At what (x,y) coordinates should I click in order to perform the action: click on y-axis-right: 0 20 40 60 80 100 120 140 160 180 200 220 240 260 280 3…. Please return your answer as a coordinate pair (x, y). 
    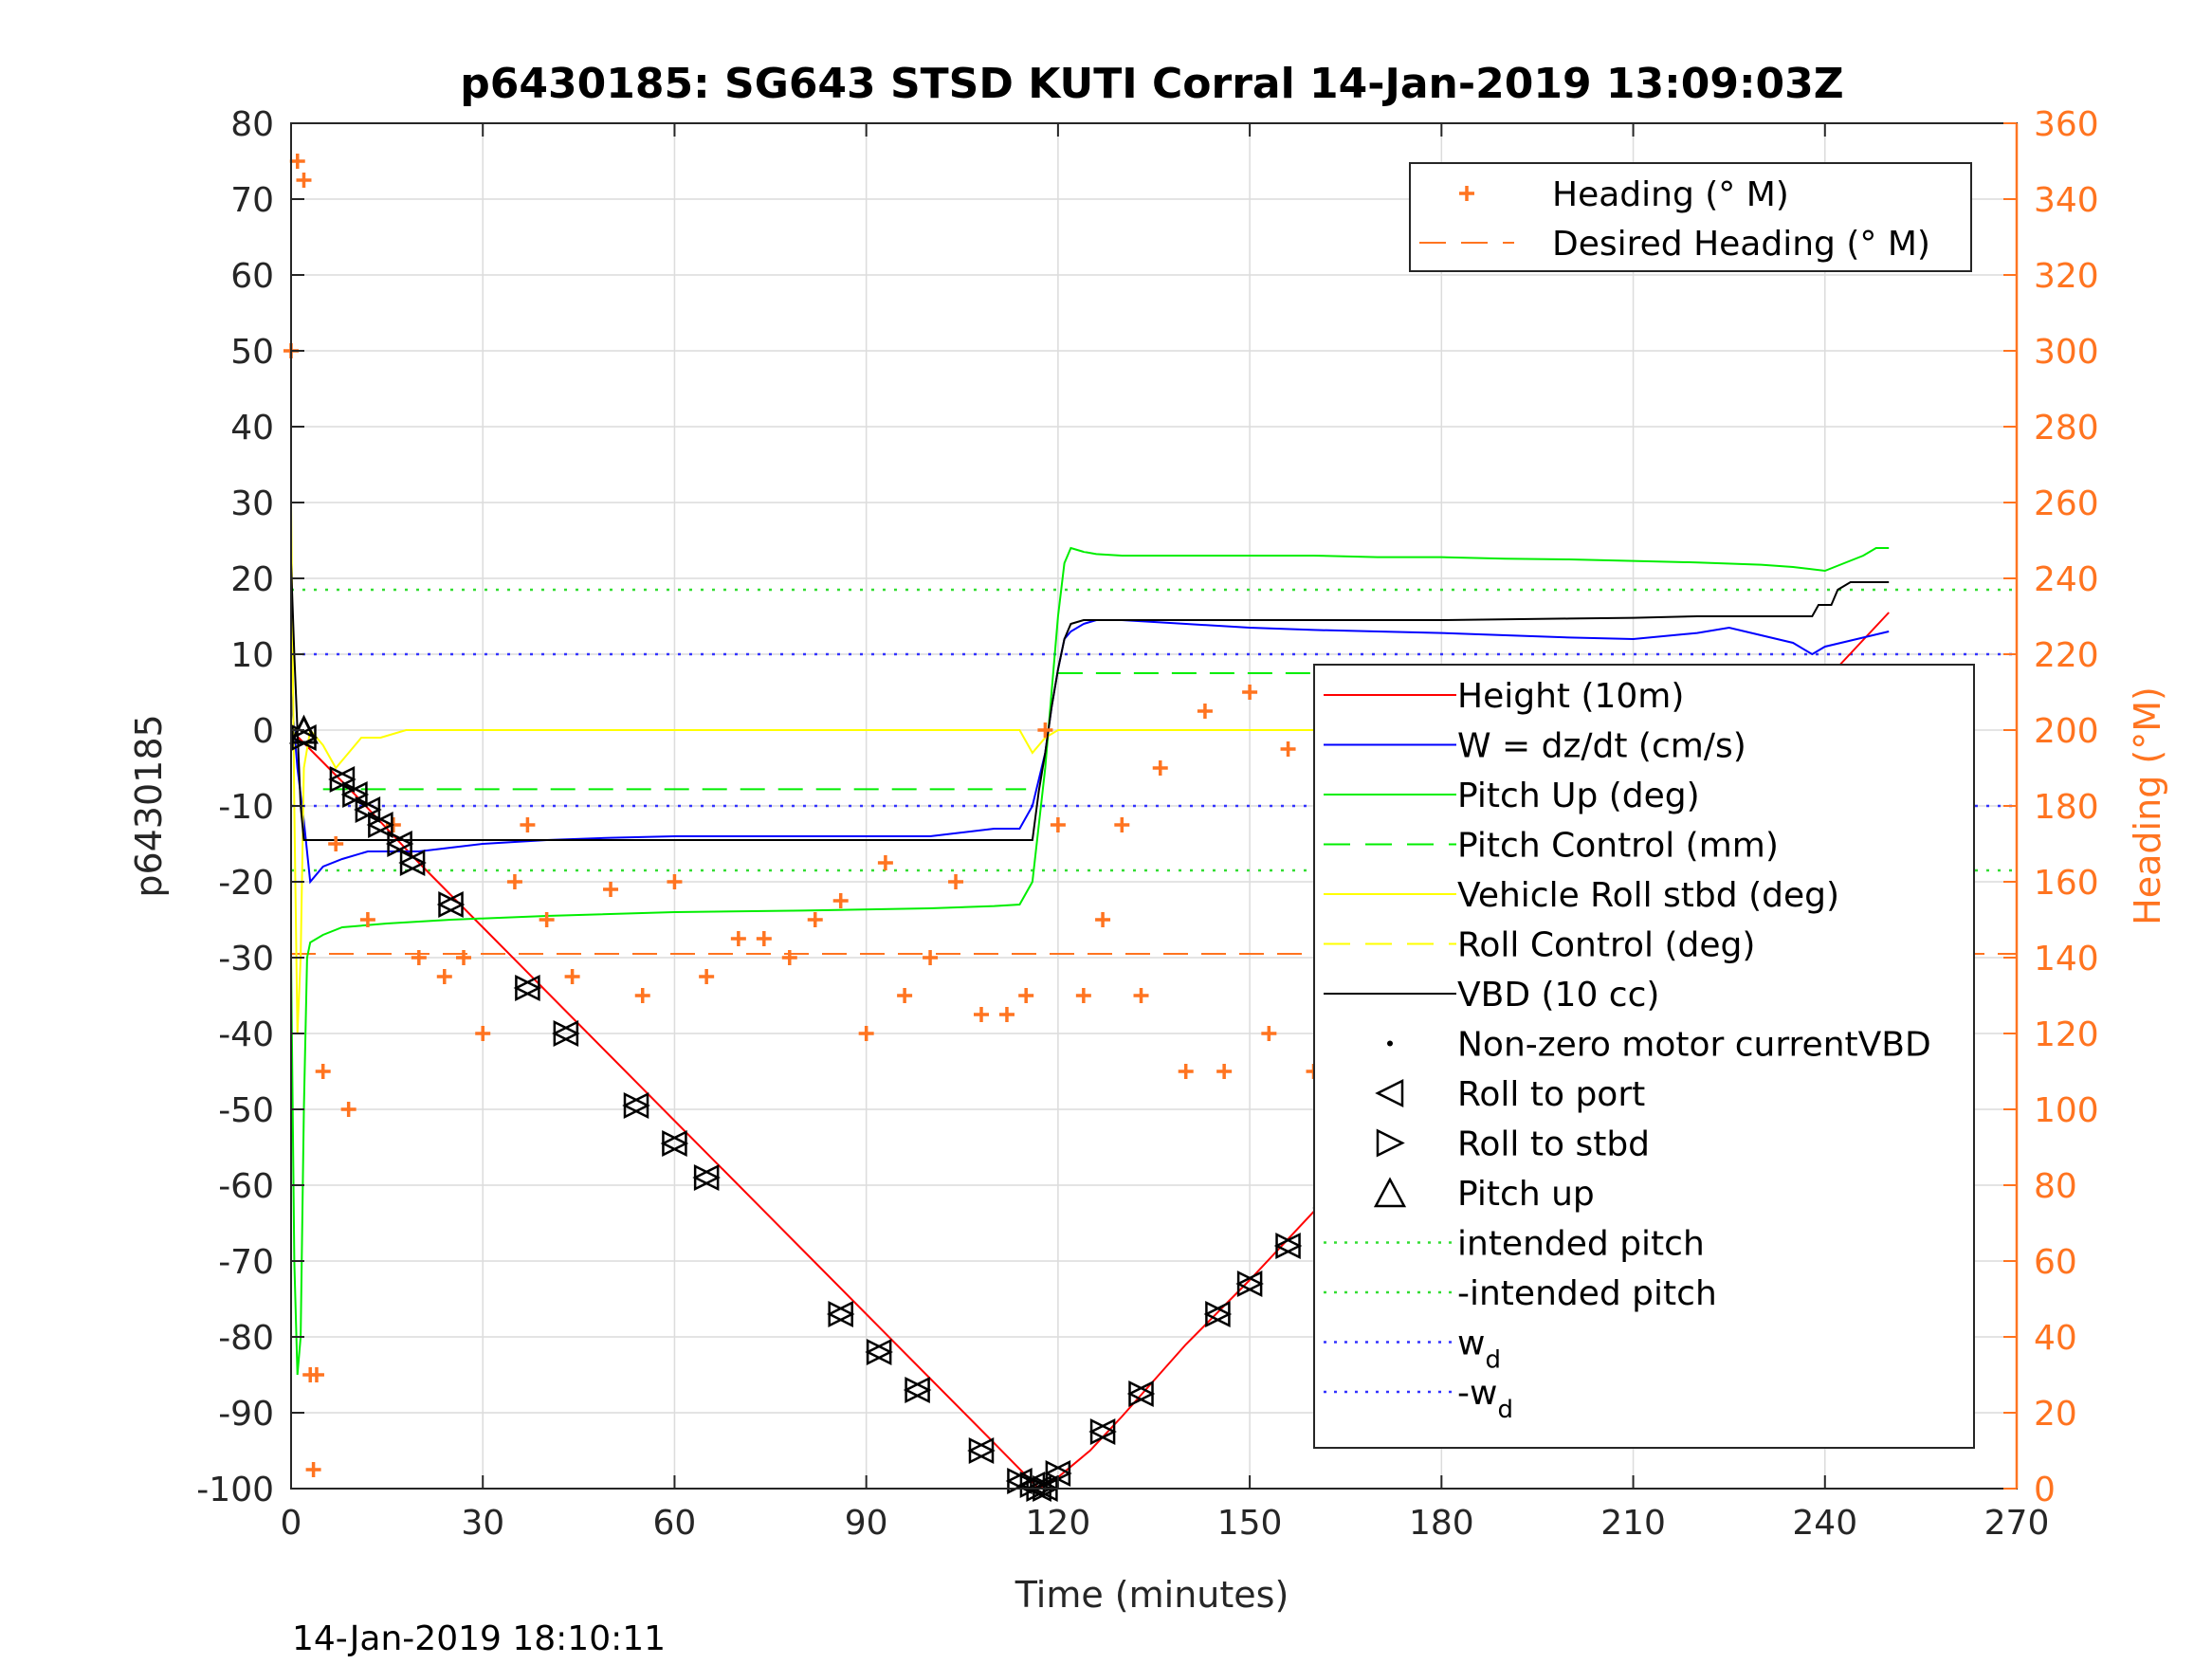
    Looking at the image, I should click on (2051, 807).